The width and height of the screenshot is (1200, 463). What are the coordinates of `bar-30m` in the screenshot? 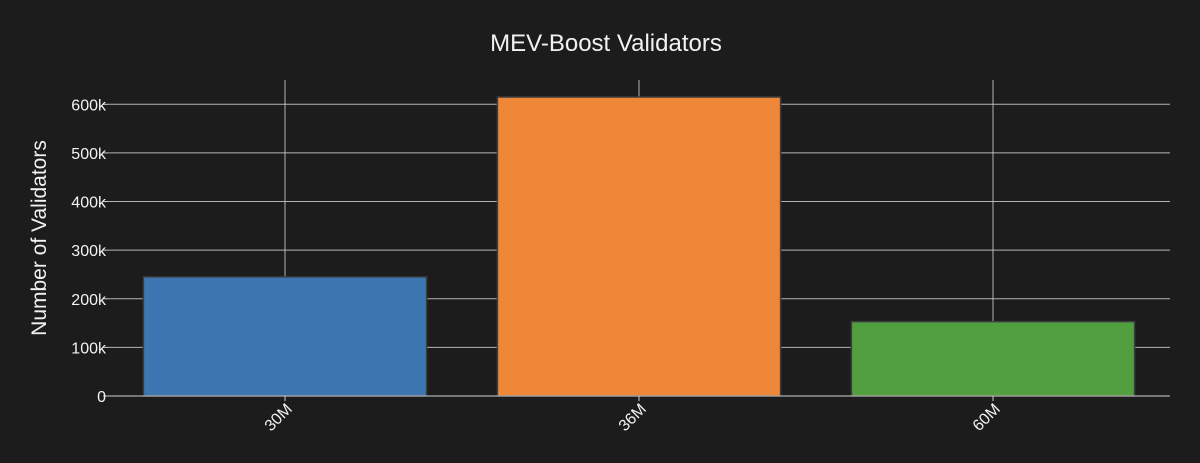 It's located at (285, 336).